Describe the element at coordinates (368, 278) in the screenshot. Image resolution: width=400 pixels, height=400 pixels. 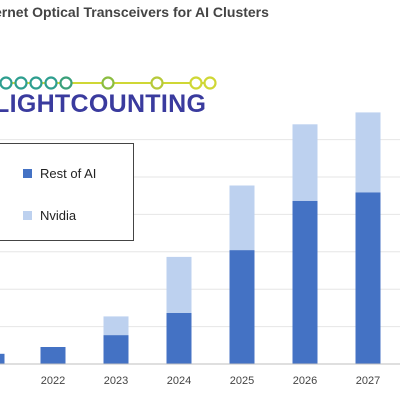
I see `bar-rest-of-ai-2027` at that location.